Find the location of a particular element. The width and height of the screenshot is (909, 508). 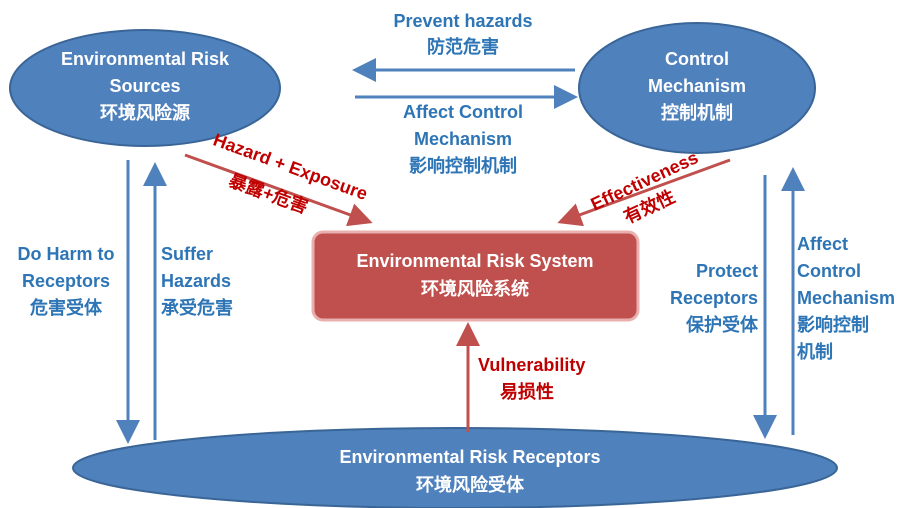

label: Suffer is located at coordinates (187, 254).